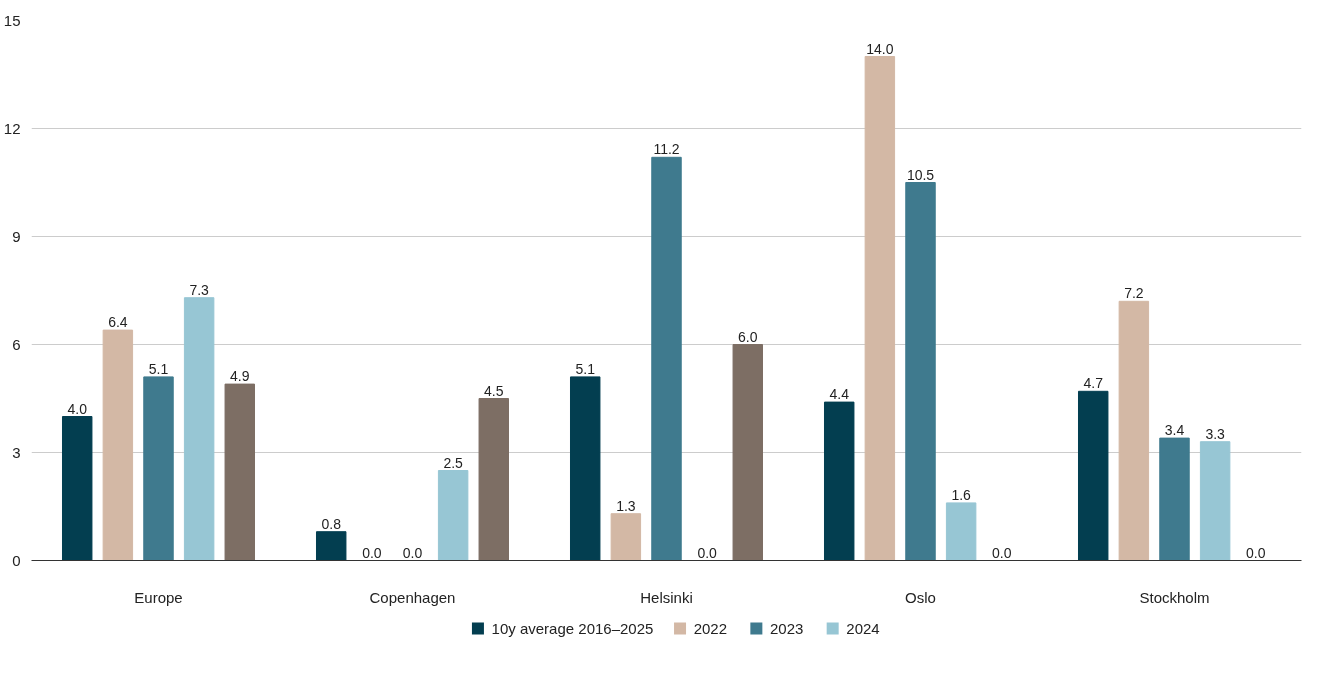 The image size is (1336, 683). I want to click on data-label: 6.4, so click(118, 322).